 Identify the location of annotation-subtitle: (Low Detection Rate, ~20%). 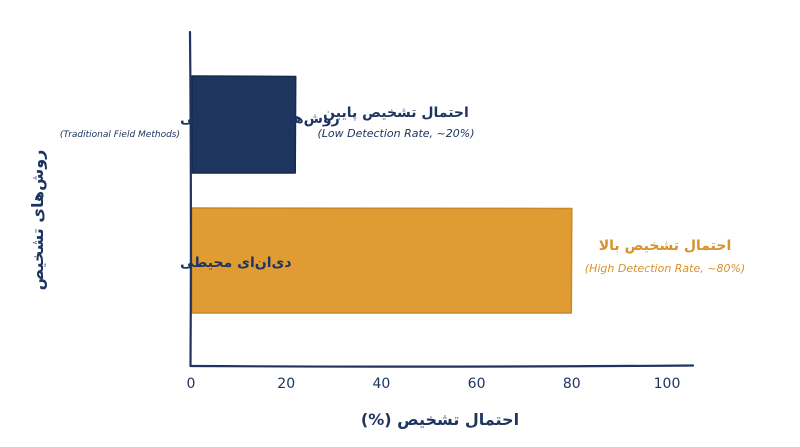
(396, 133).